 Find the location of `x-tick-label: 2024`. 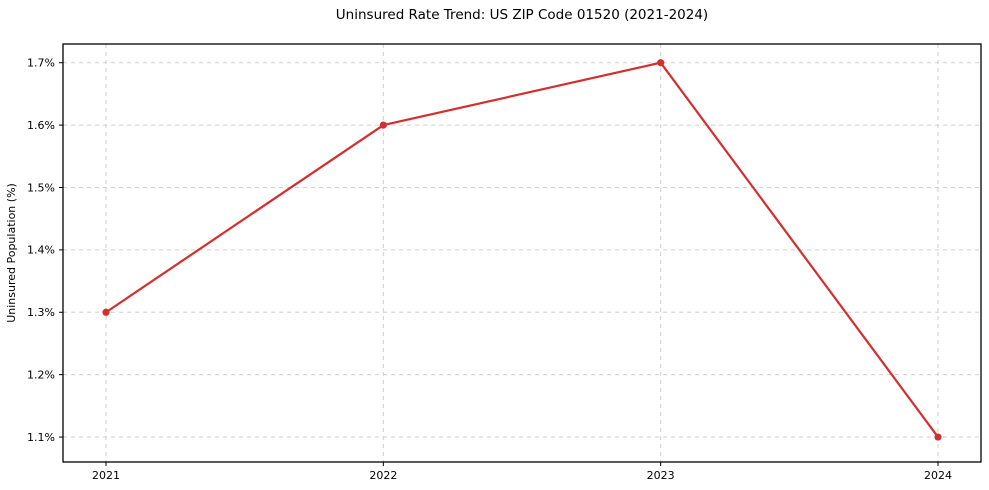

x-tick-label: 2024 is located at coordinates (938, 475).